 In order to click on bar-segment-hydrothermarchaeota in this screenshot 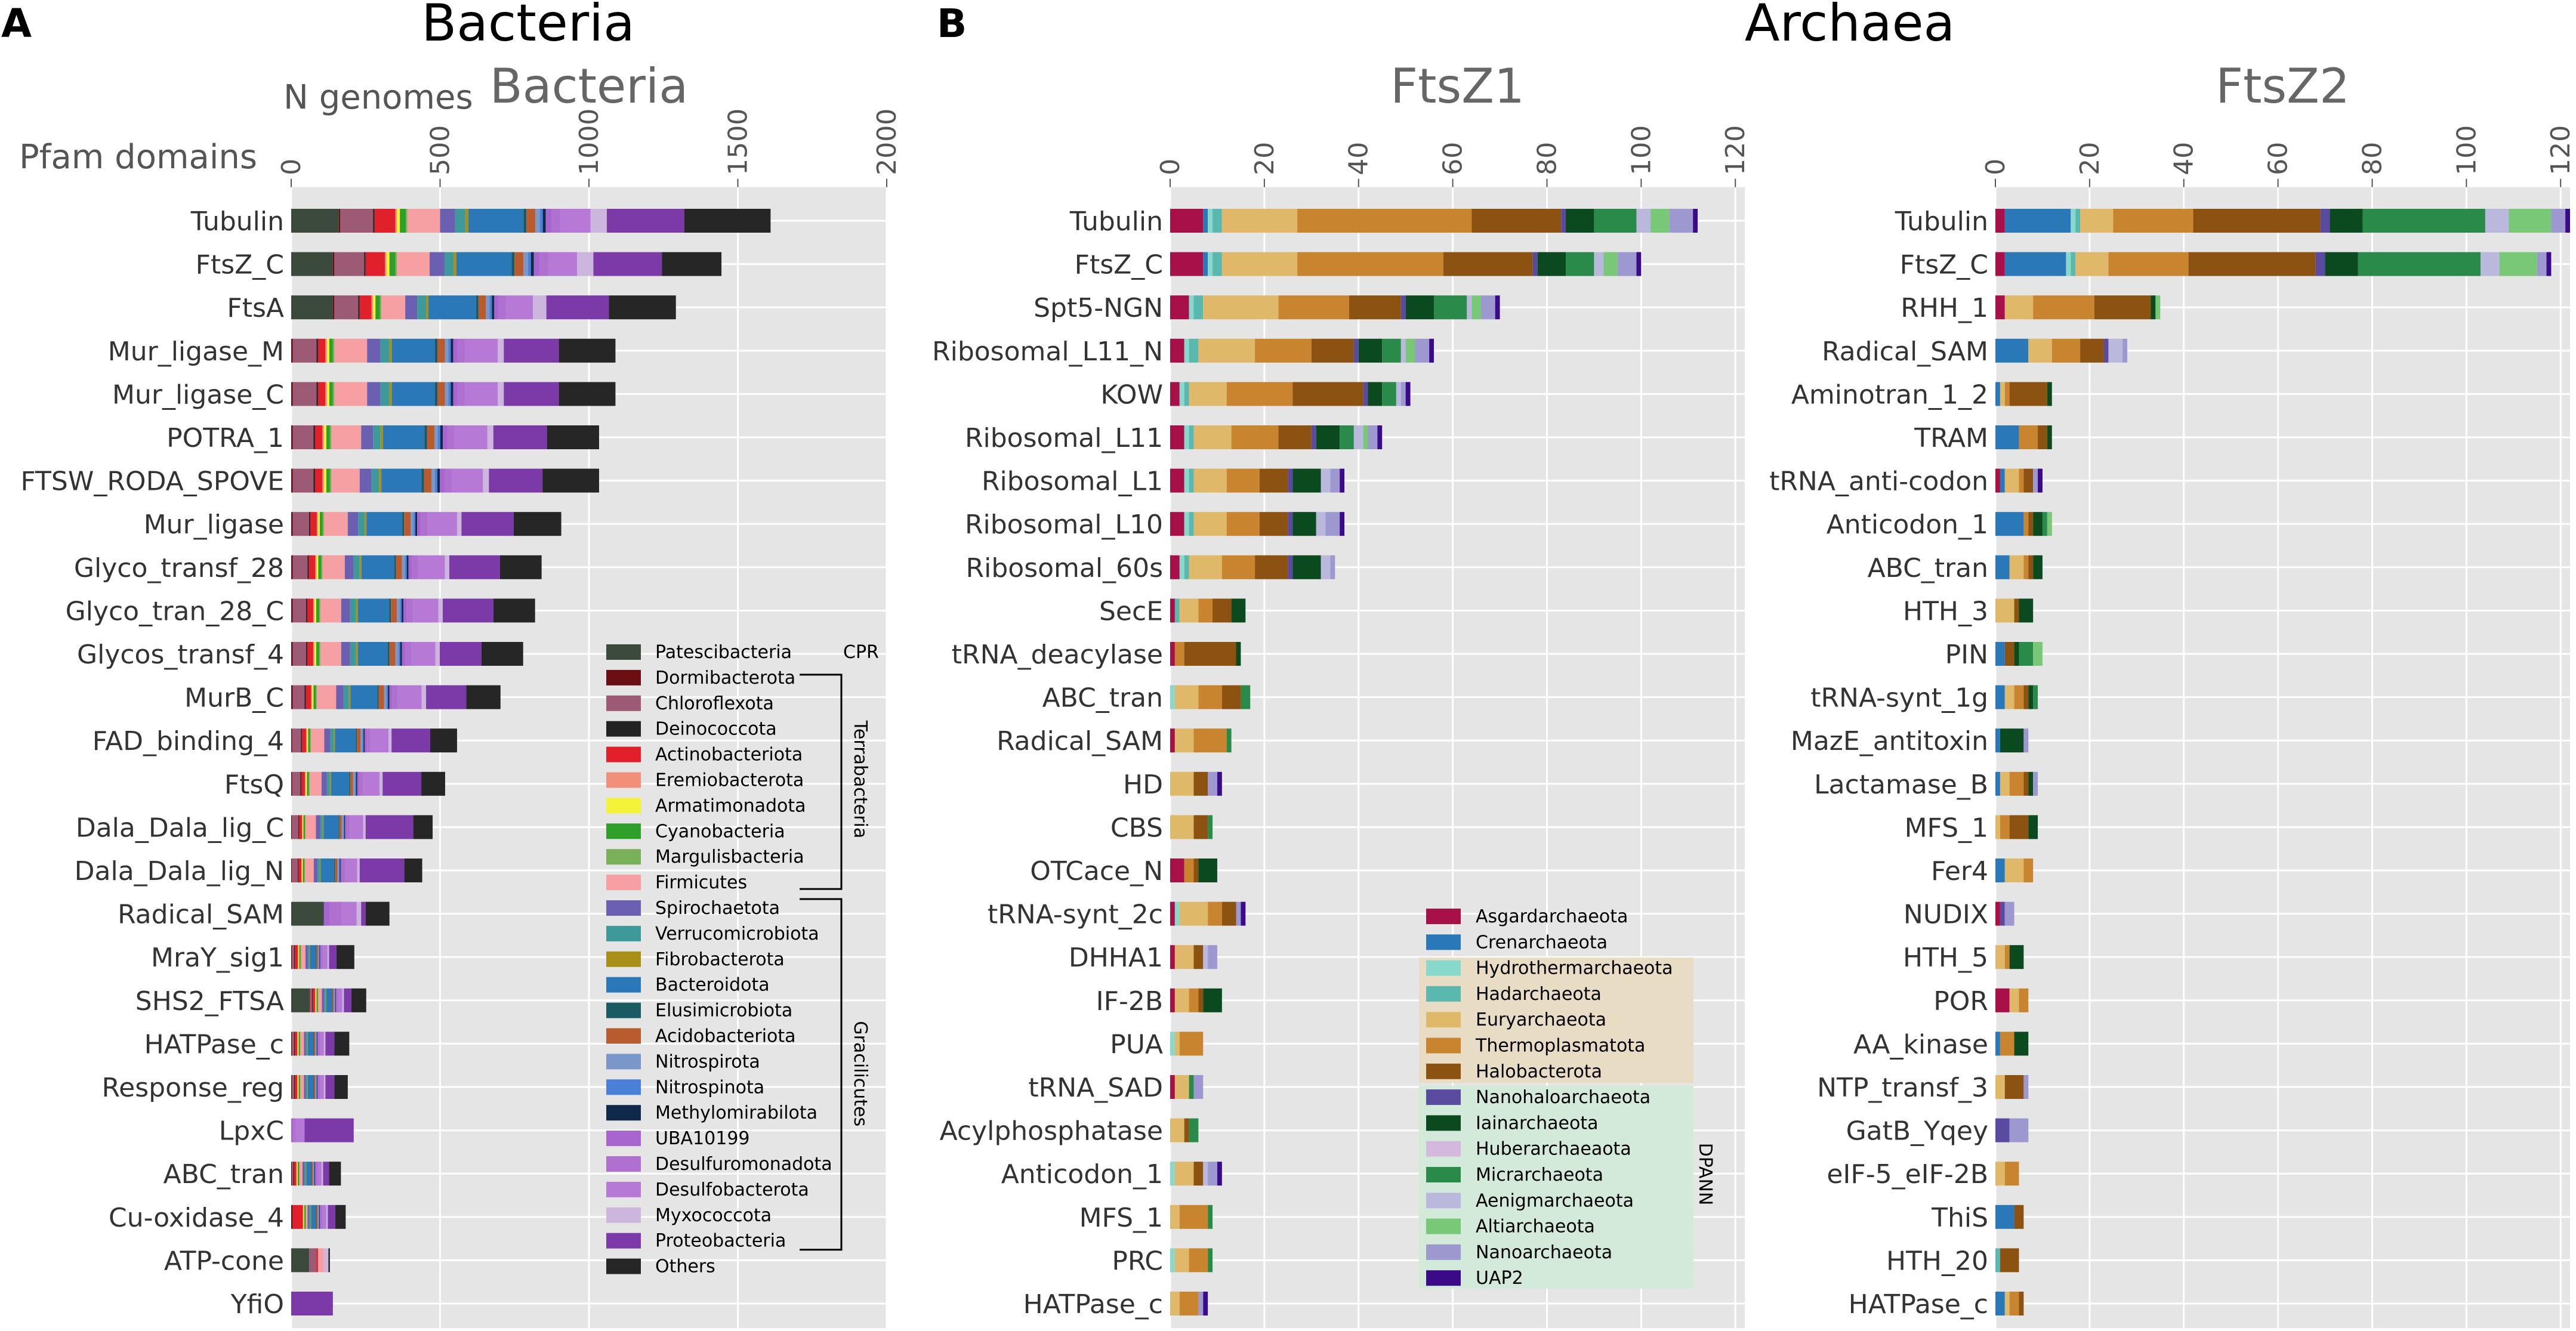, I will do `click(1186, 524)`.